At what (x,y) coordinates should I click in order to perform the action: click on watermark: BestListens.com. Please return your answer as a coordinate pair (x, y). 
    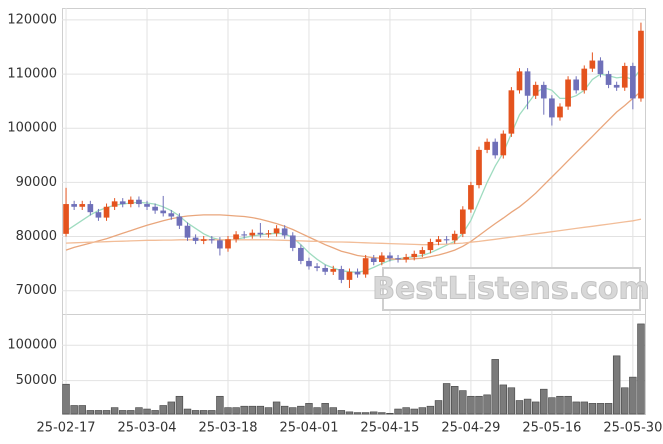
    Looking at the image, I should click on (511, 289).